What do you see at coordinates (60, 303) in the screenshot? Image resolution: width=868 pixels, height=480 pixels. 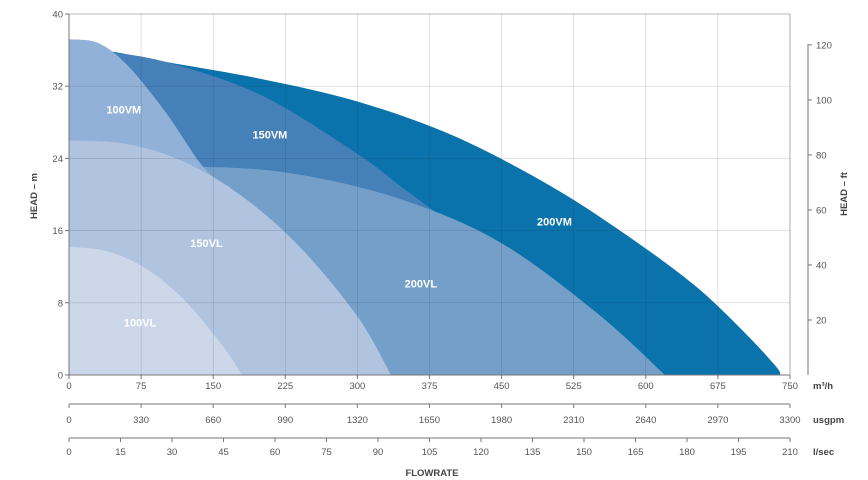 I see `y-tick-label: 8` at bounding box center [60, 303].